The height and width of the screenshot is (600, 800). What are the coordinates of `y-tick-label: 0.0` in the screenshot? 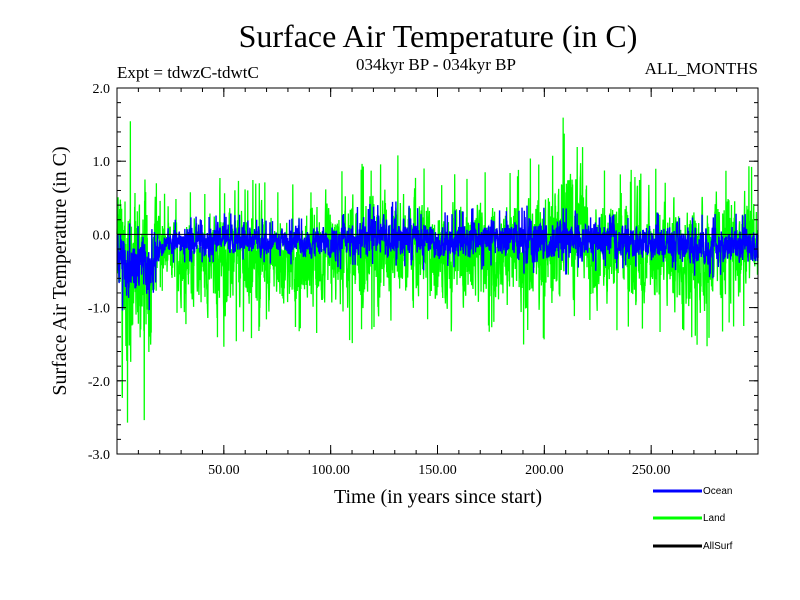 It's located at (102, 235).